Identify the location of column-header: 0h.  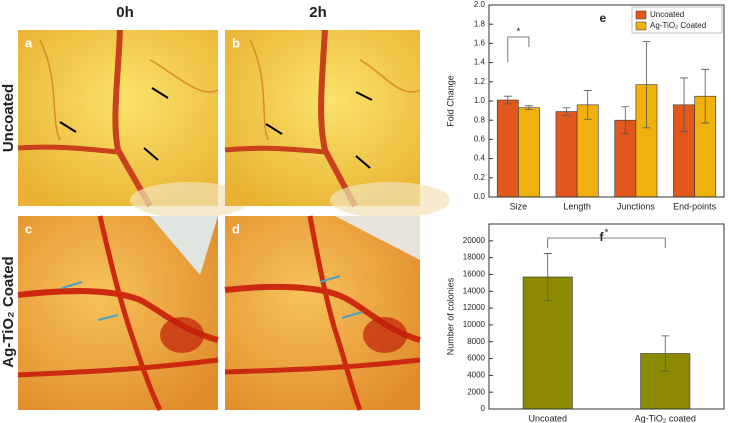
(125, 12).